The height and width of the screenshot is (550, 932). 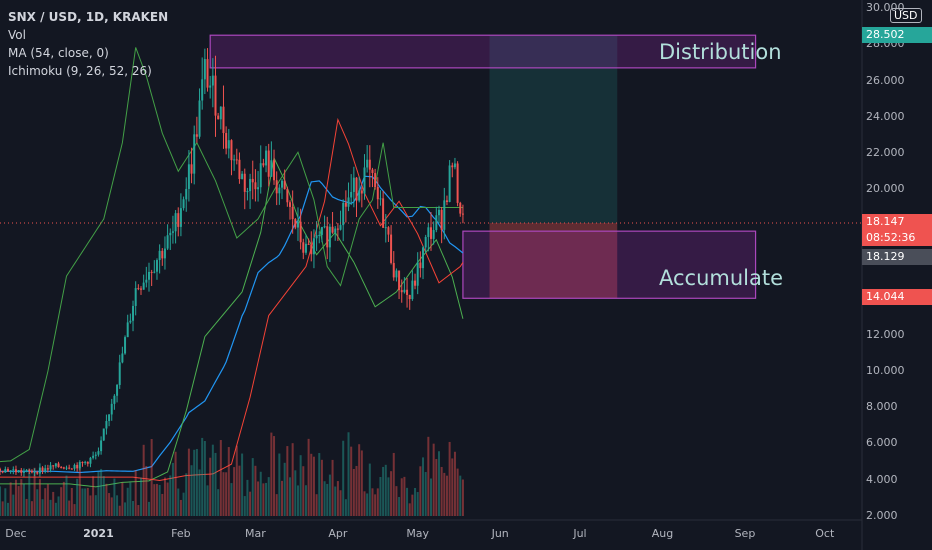 I want to click on ma-price-tag: 18.129, so click(x=897, y=257).